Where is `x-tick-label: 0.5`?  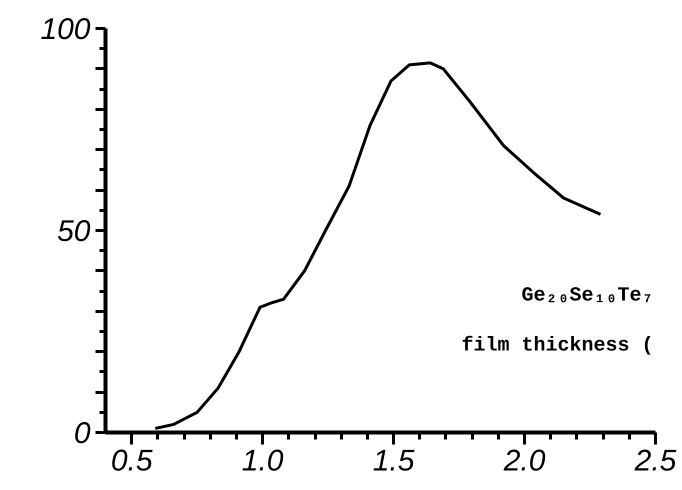 x-tick-label: 0.5 is located at coordinates (131, 461).